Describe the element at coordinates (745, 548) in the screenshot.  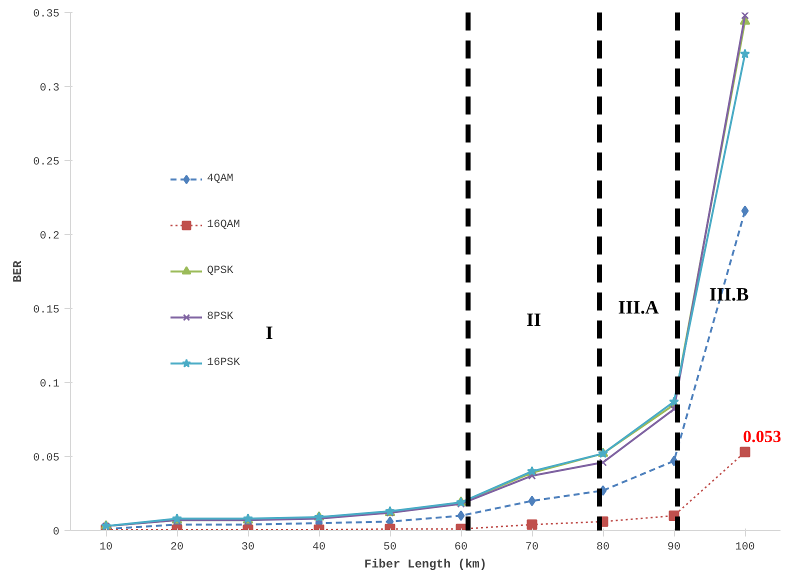
I see `x-tick-label: 100` at that location.